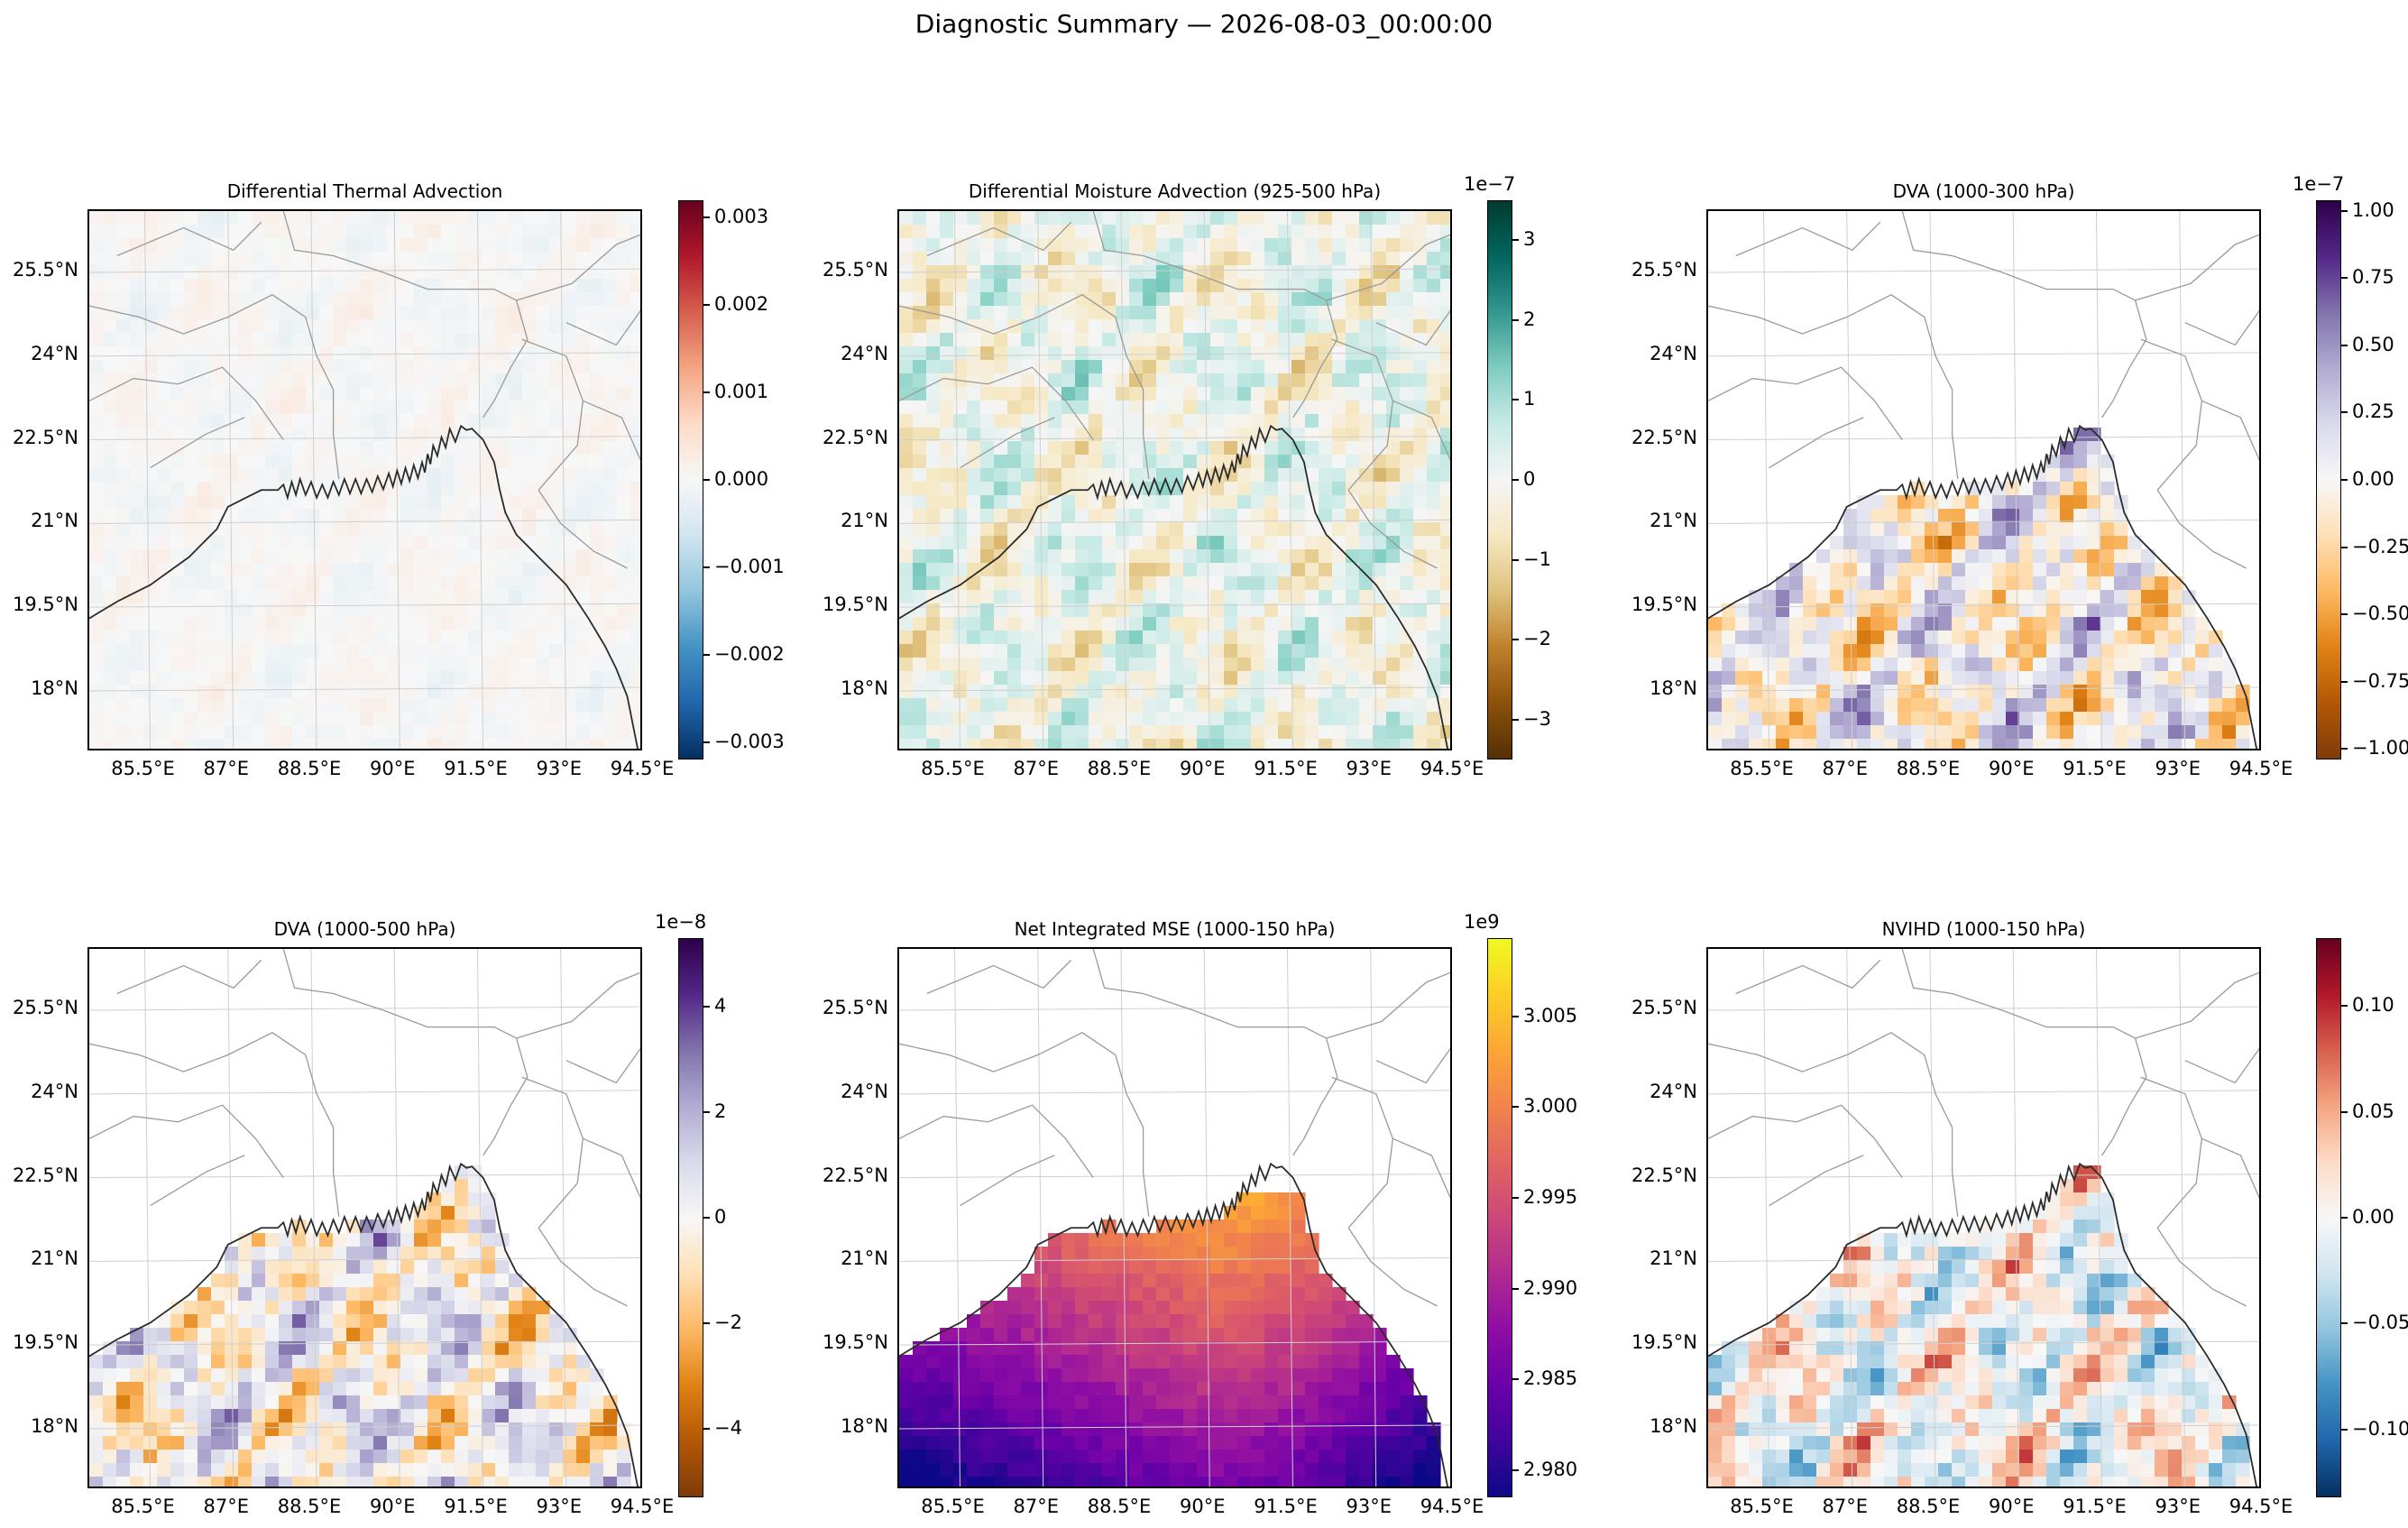 This screenshot has width=2408, height=1528. Describe the element at coordinates (741, 479) in the screenshot. I see `colorbar-tick-label: 0.000` at that location.